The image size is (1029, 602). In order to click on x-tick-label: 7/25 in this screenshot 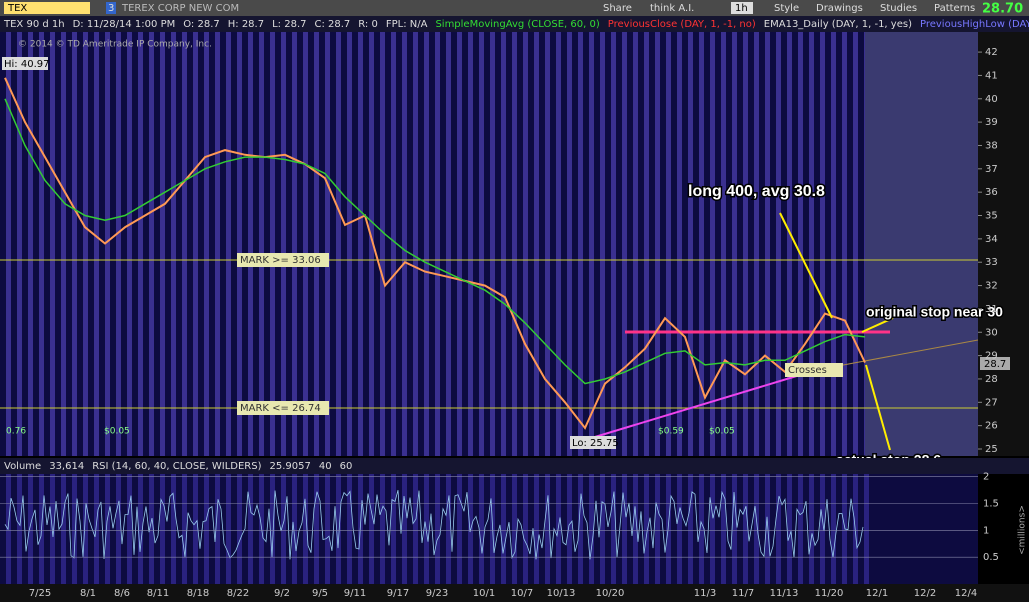, I will do `click(40, 593)`.